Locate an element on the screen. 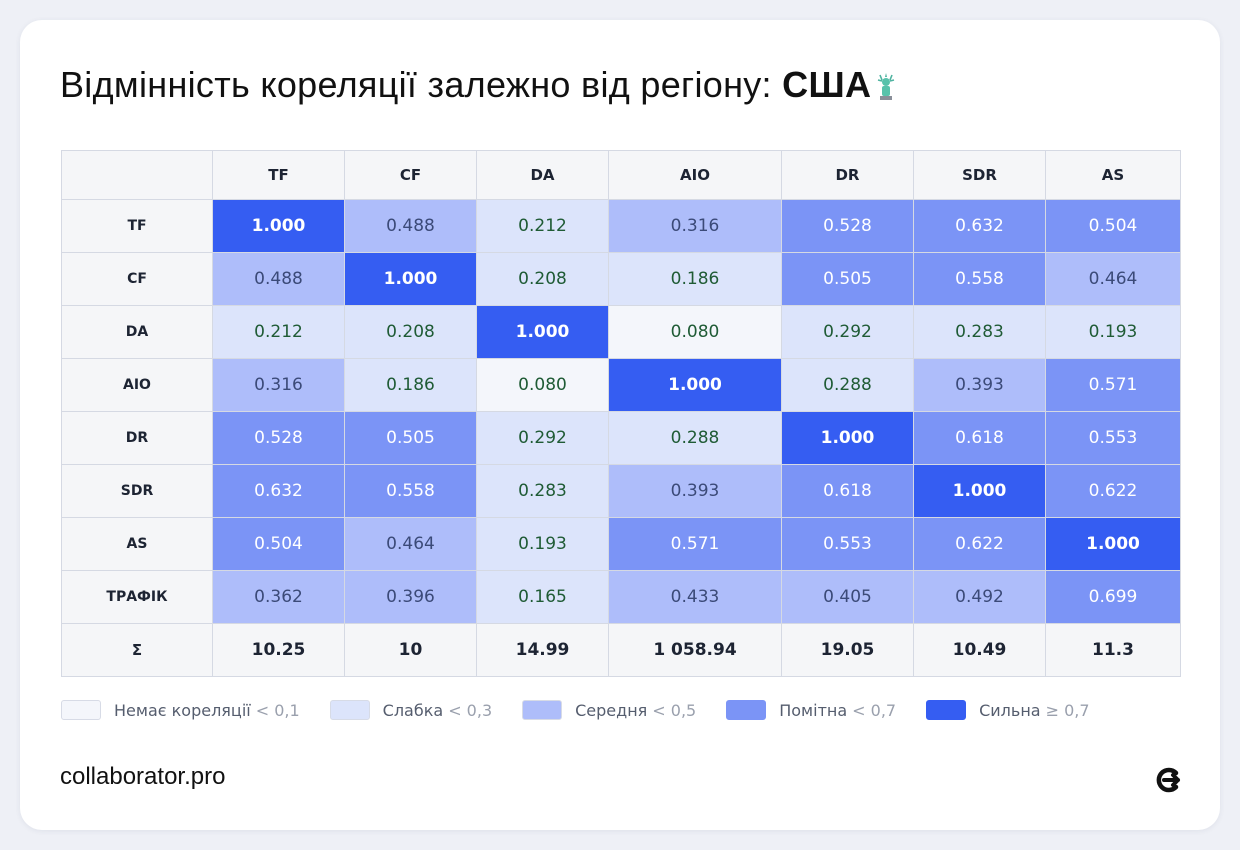 Image resolution: width=1240 pixels, height=850 pixels. heatmap-row: DR 0.528 0.505 0.292 0.288 1.000 0.618 0.553 is located at coordinates (621, 438).